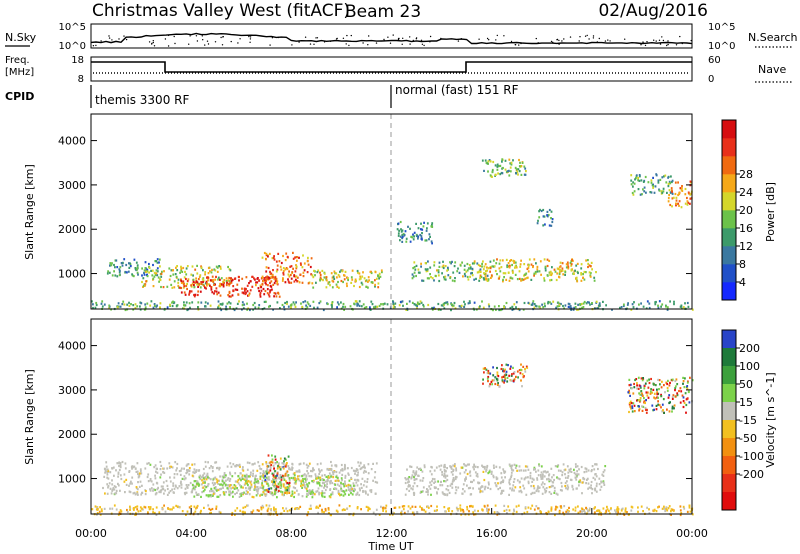  I want to click on freq-tick-top: 18, so click(77, 60).